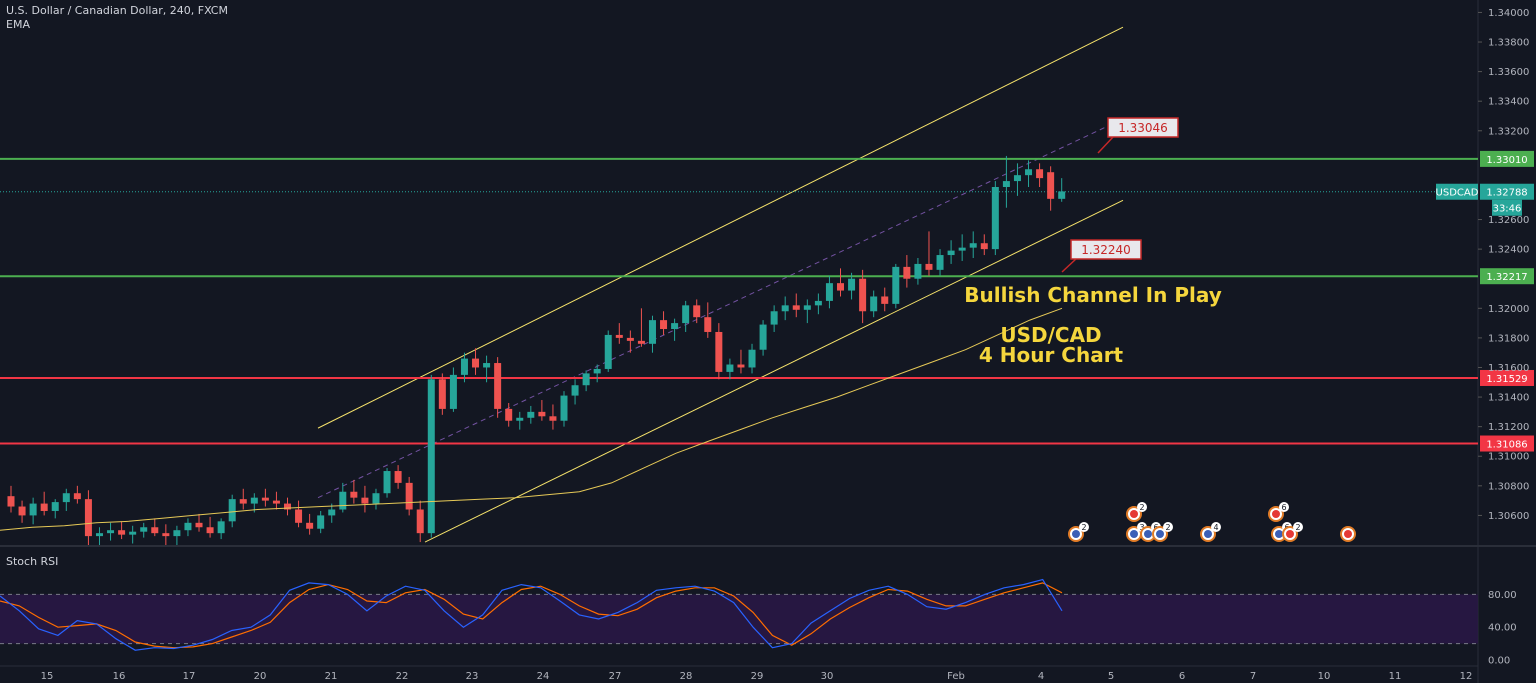 The width and height of the screenshot is (1536, 683). What do you see at coordinates (1507, 207) in the screenshot?
I see `countdown-tag` at bounding box center [1507, 207].